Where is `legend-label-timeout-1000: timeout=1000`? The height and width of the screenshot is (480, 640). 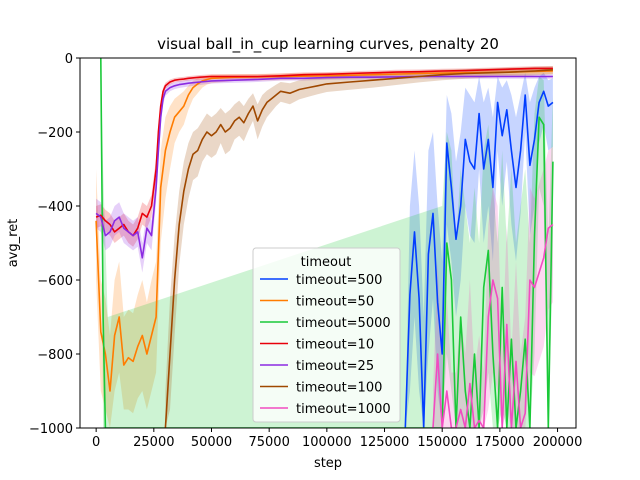 legend-label-timeout-1000: timeout=1000 is located at coordinates (343, 409).